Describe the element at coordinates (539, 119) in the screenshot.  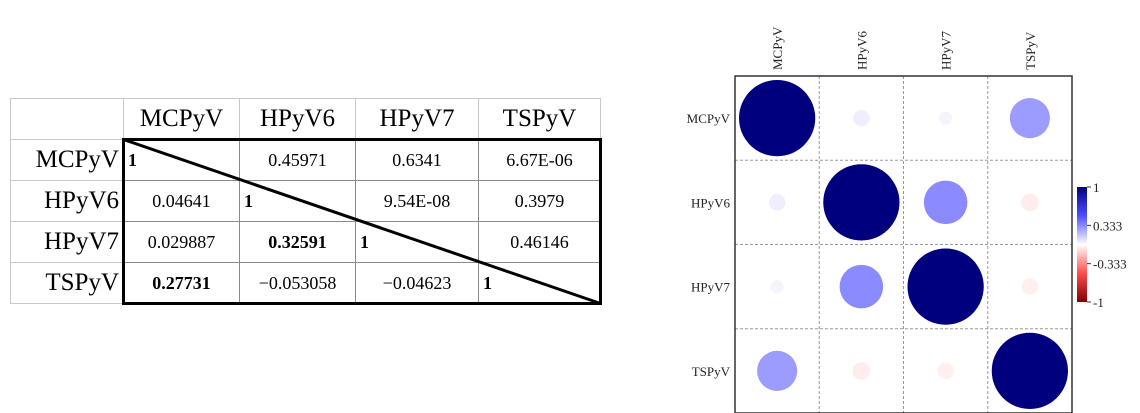
I see `column-header: TSPyV` at that location.